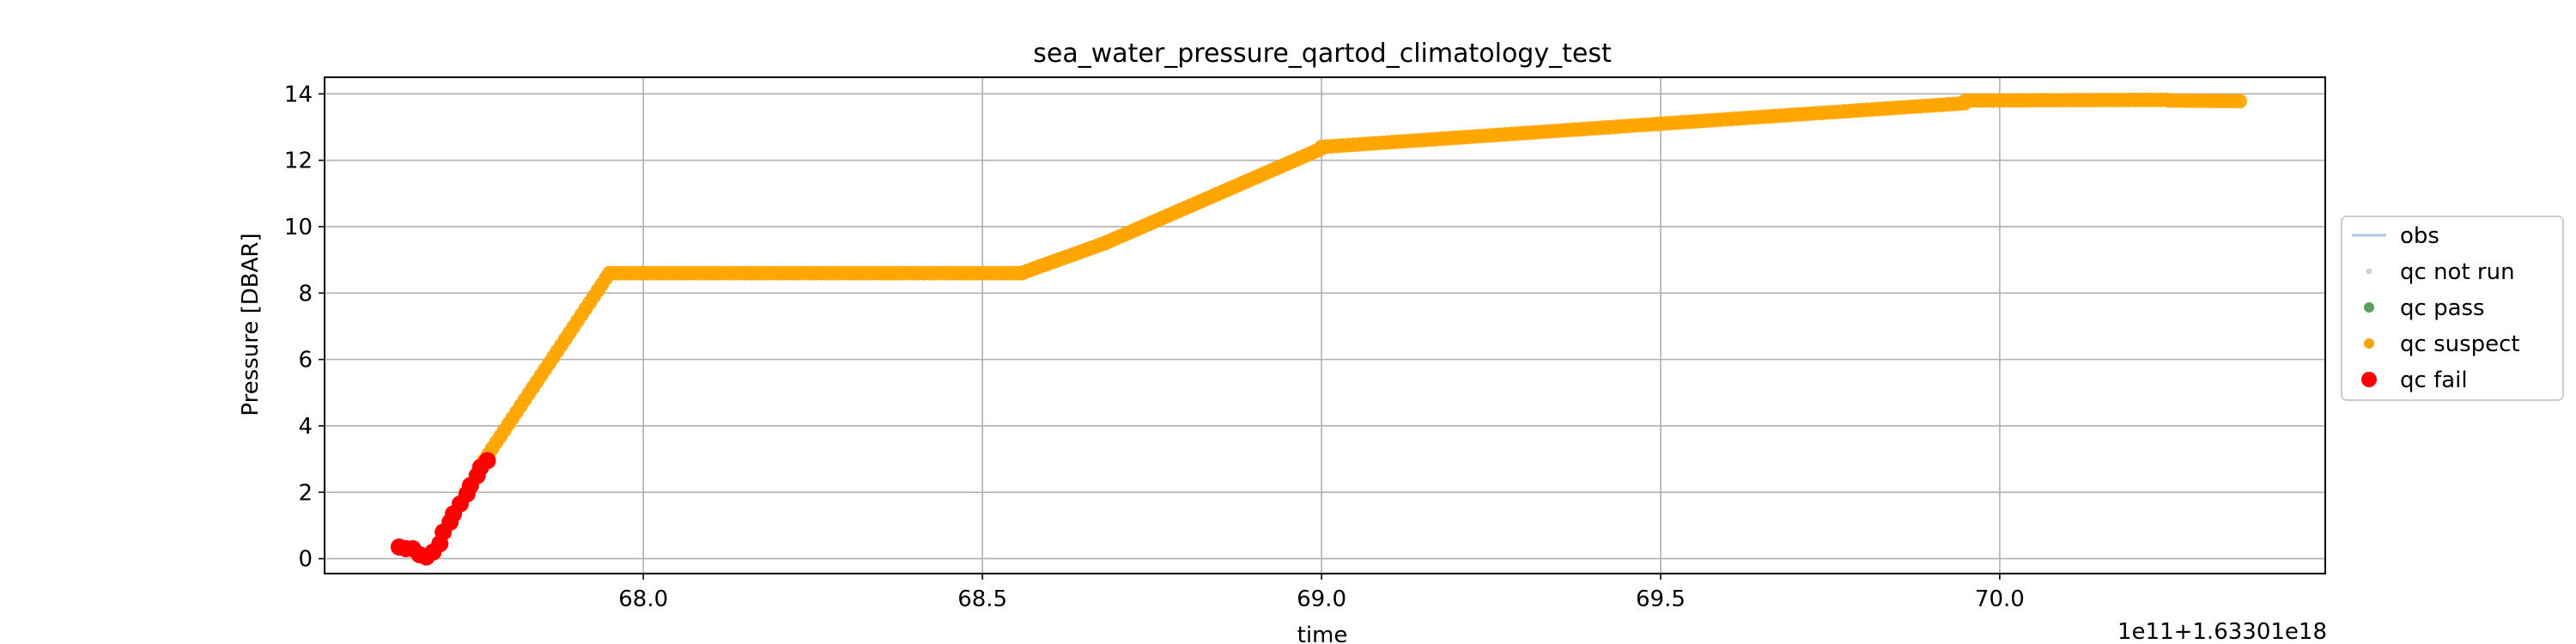  Describe the element at coordinates (1323, 633) in the screenshot. I see `x-axis-label: time` at that location.